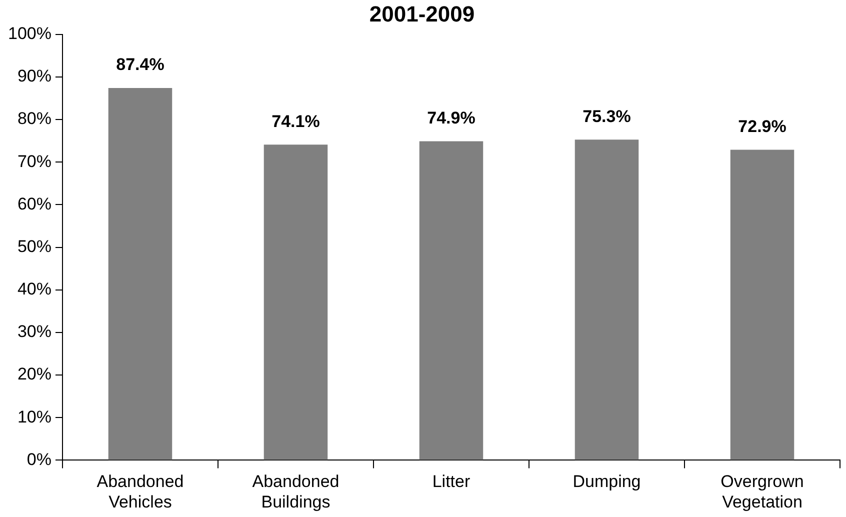 Image resolution: width=846 pixels, height=517 pixels. Describe the element at coordinates (34, 161) in the screenshot. I see `y-tick-label: 70%` at that location.